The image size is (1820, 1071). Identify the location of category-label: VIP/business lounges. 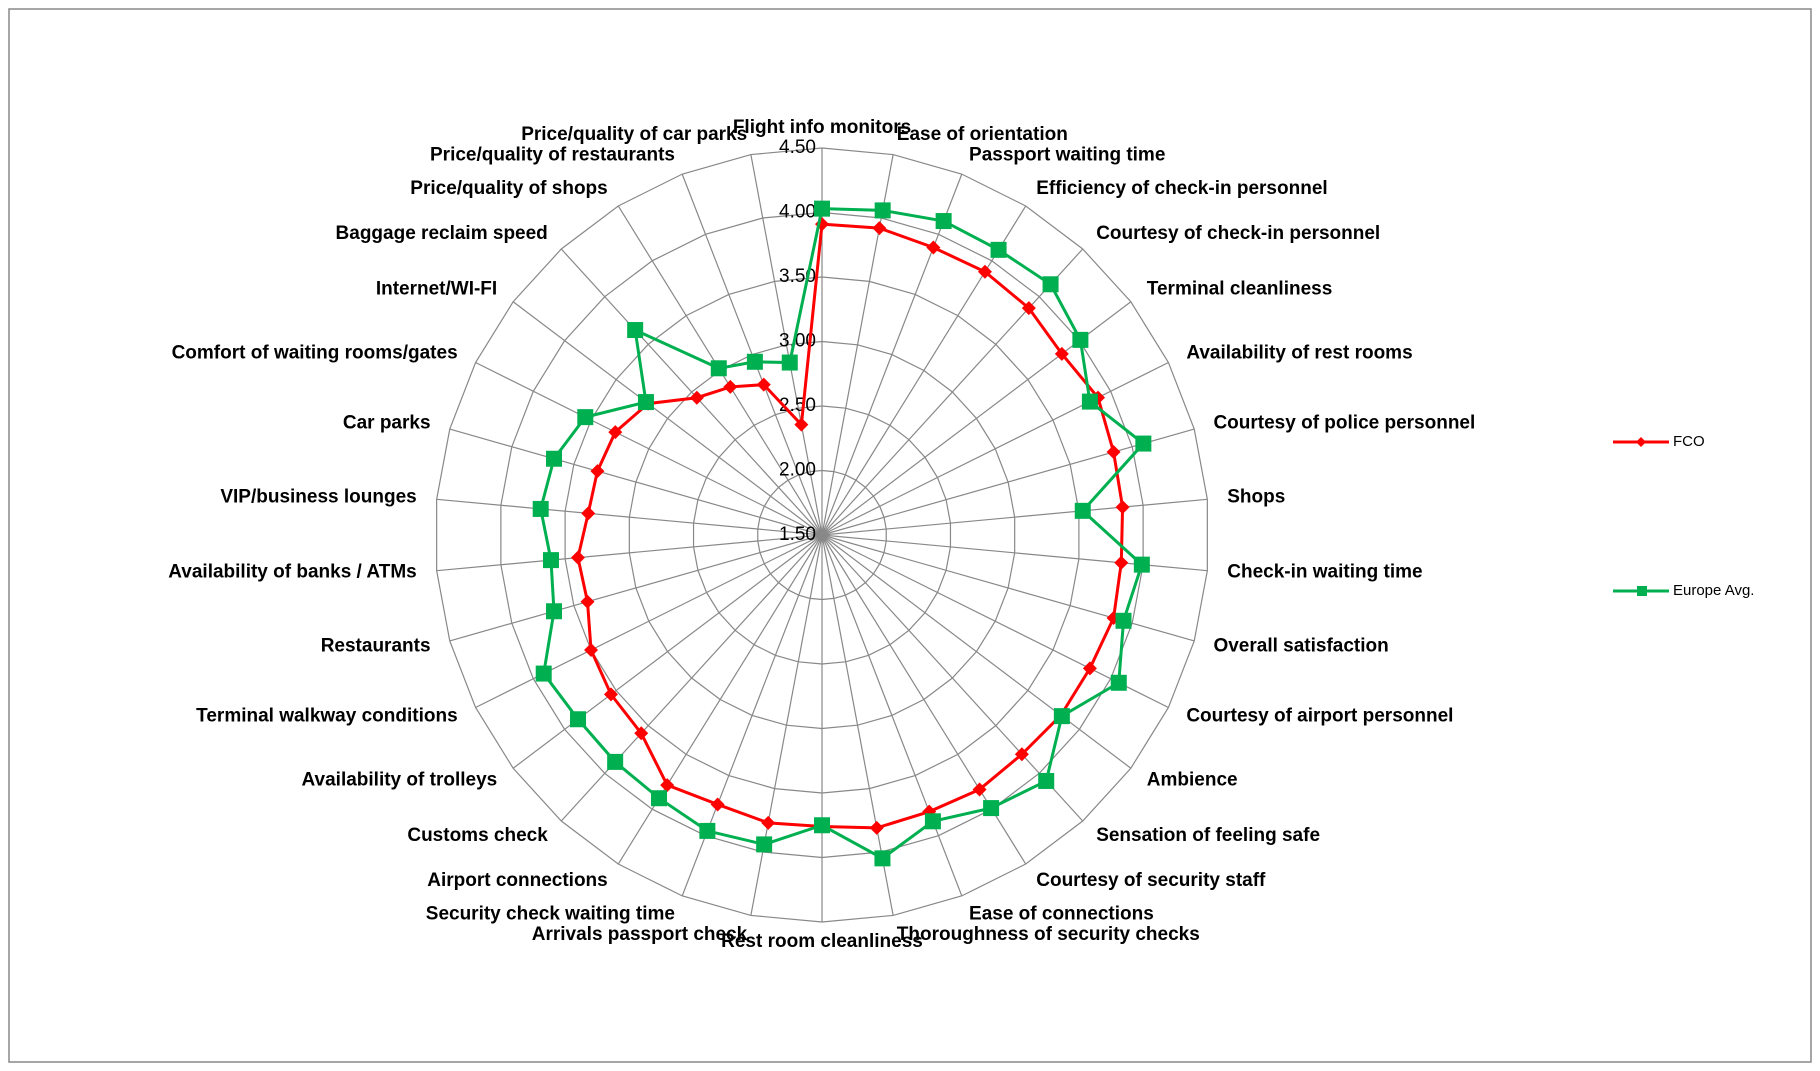
(318, 496).